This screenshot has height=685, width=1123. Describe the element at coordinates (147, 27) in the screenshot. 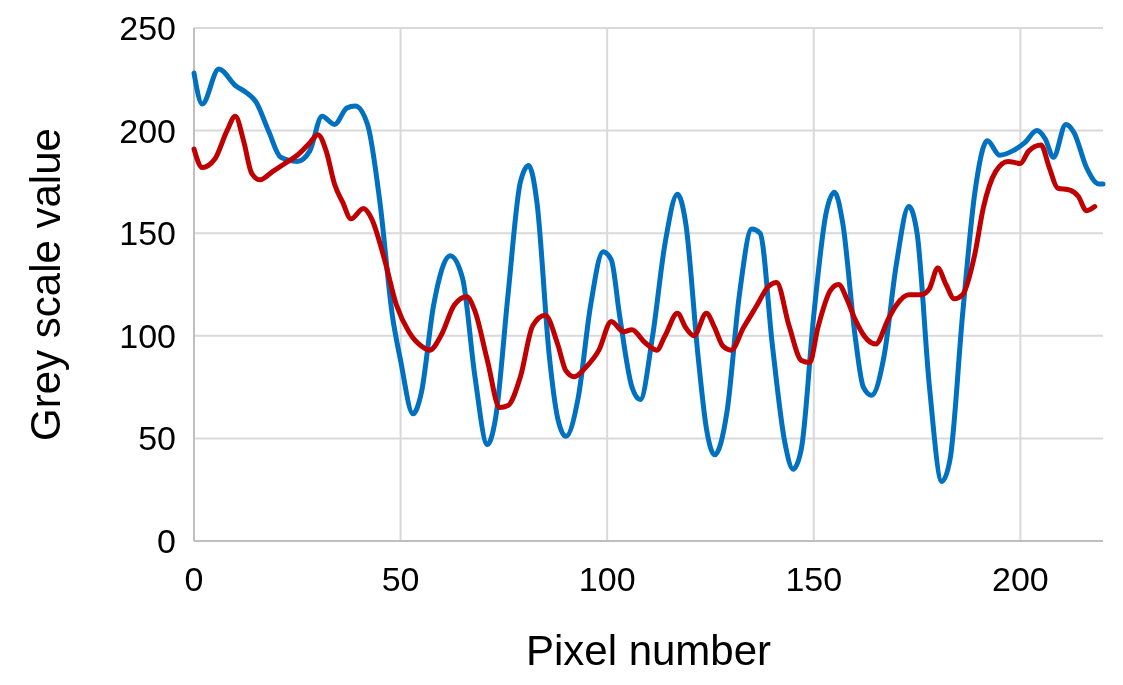

I see `y-tick-label: 250` at that location.